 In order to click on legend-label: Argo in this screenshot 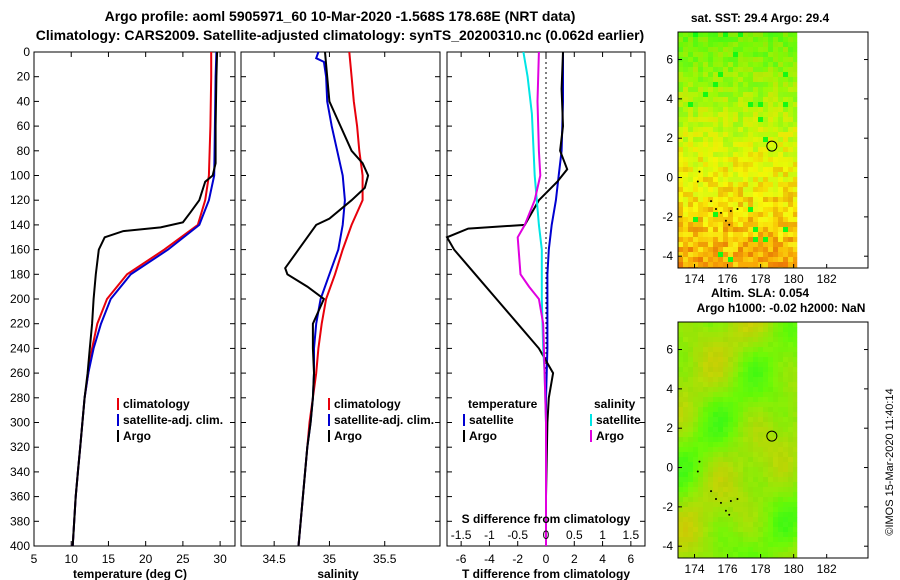, I will do `click(610, 436)`.